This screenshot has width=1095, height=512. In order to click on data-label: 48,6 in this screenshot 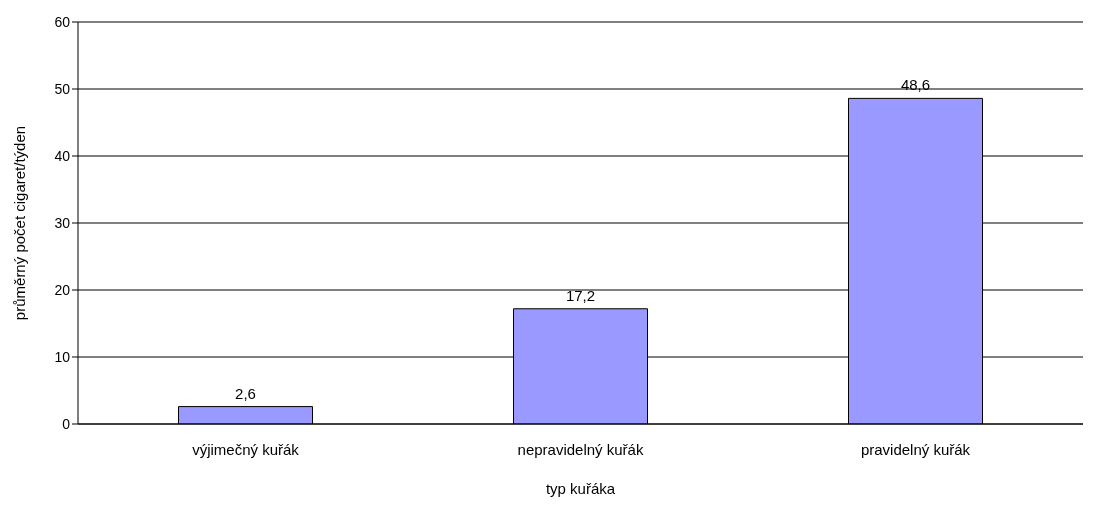, I will do `click(915, 85)`.